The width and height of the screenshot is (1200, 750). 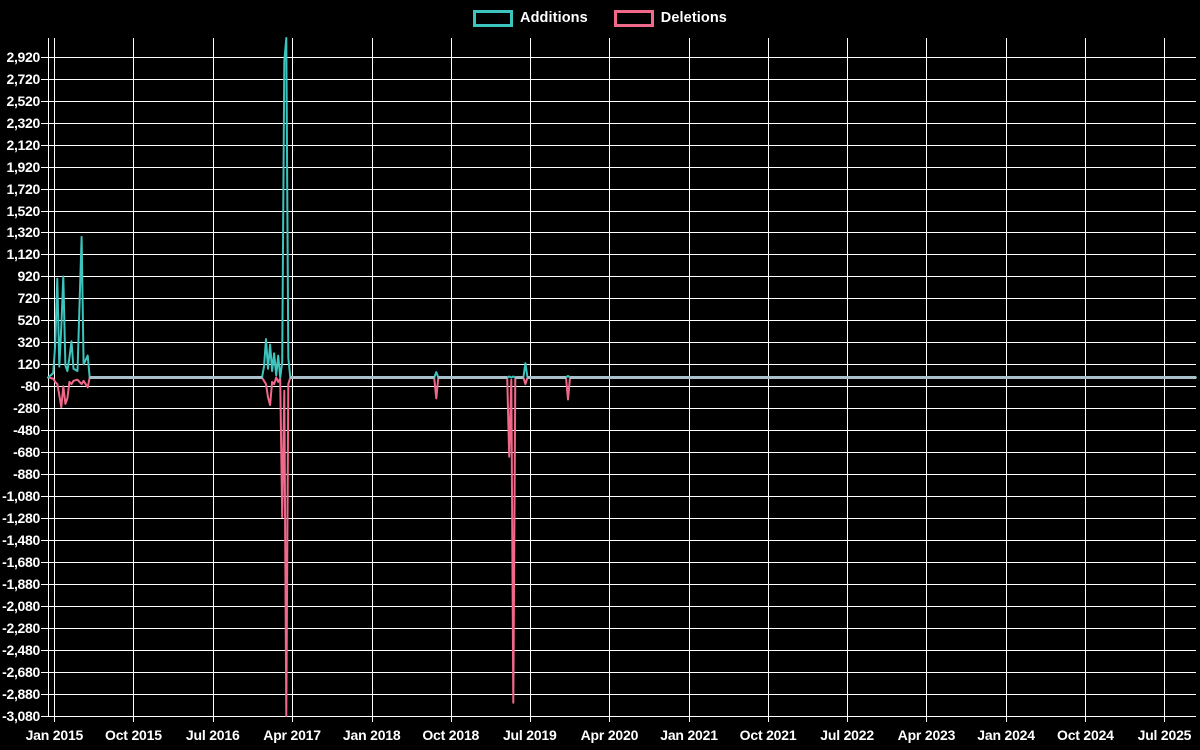 What do you see at coordinates (23, 78) in the screenshot?
I see `y-tick-label: 2,720` at bounding box center [23, 78].